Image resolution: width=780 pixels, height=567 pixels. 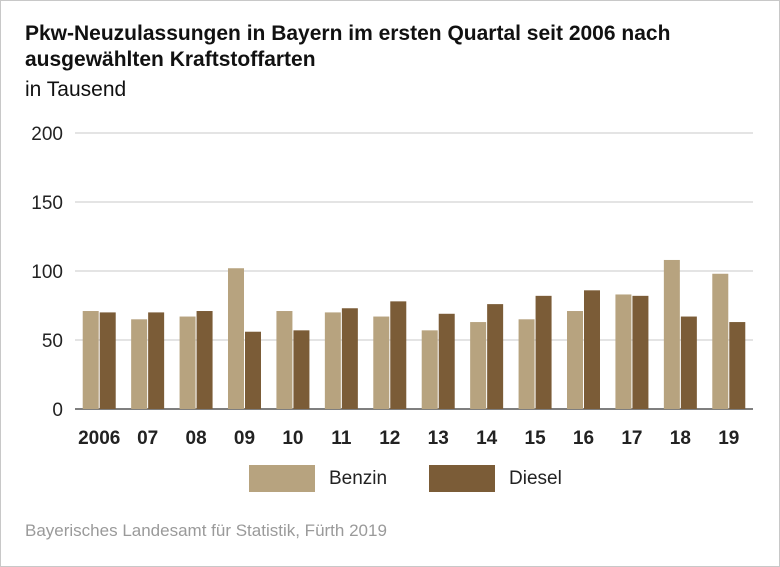 I want to click on x-tick-label: 08, so click(x=196, y=438).